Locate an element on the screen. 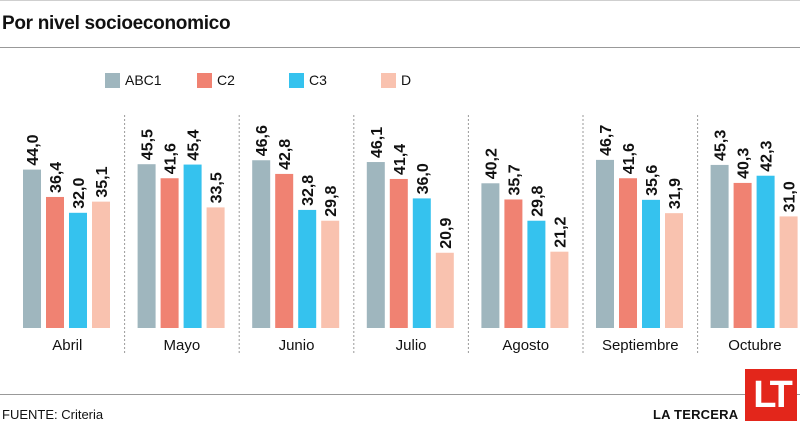 This screenshot has height=423, width=800. title-divider is located at coordinates (400, 47).